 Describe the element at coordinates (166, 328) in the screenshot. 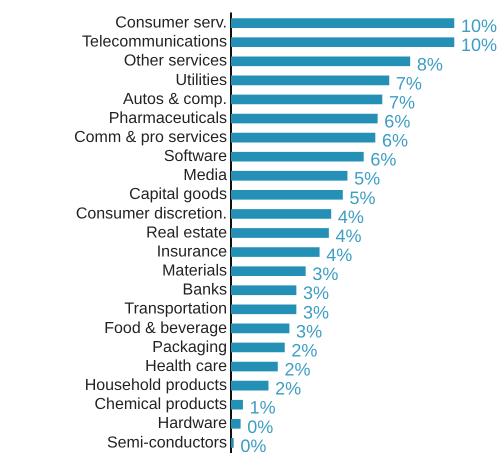

I see `y-tick-label: Food & beverage` at that location.